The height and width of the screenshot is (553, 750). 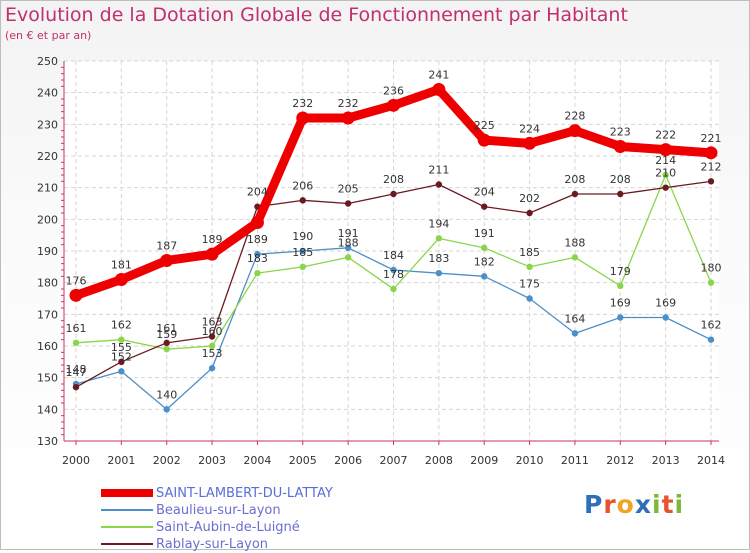 What do you see at coordinates (47, 346) in the screenshot?
I see `y-tick-label: 160` at bounding box center [47, 346].